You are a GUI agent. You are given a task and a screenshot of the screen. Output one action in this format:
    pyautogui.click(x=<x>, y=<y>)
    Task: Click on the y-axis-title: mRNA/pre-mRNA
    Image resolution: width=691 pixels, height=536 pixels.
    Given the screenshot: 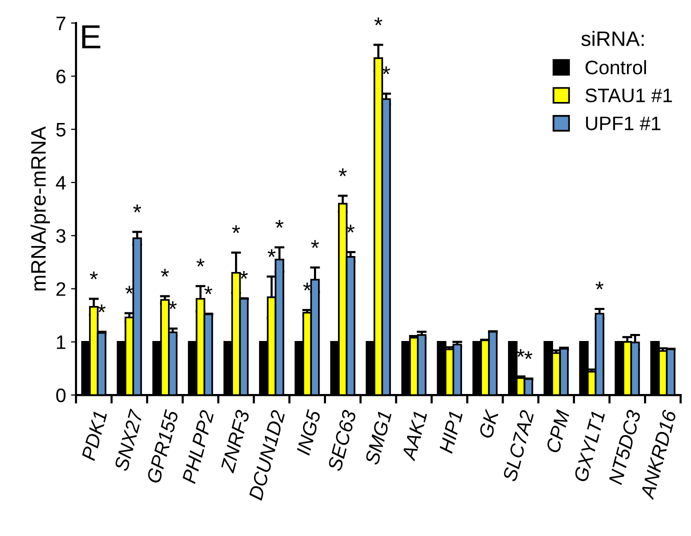 What is the action you would take?
    pyautogui.click(x=40, y=208)
    